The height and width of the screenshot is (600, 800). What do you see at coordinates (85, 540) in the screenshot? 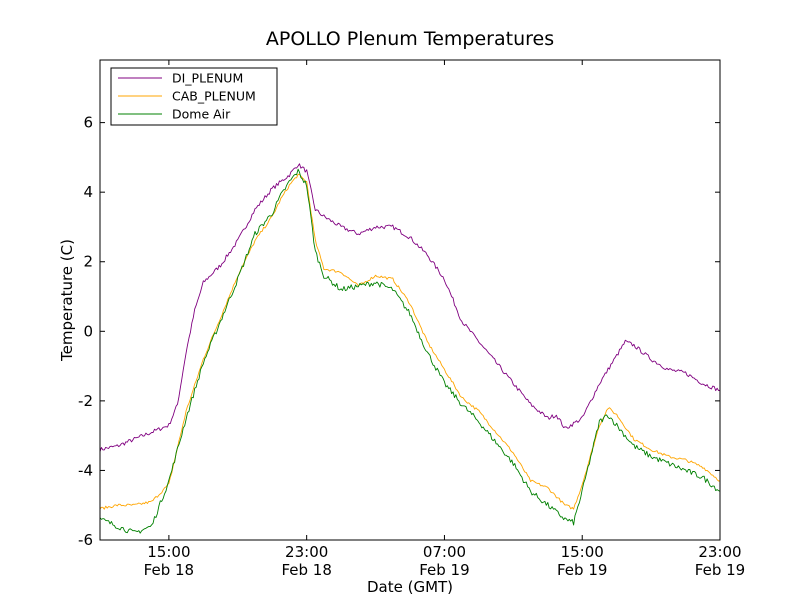
I see `y-tick-label: -6` at bounding box center [85, 540].